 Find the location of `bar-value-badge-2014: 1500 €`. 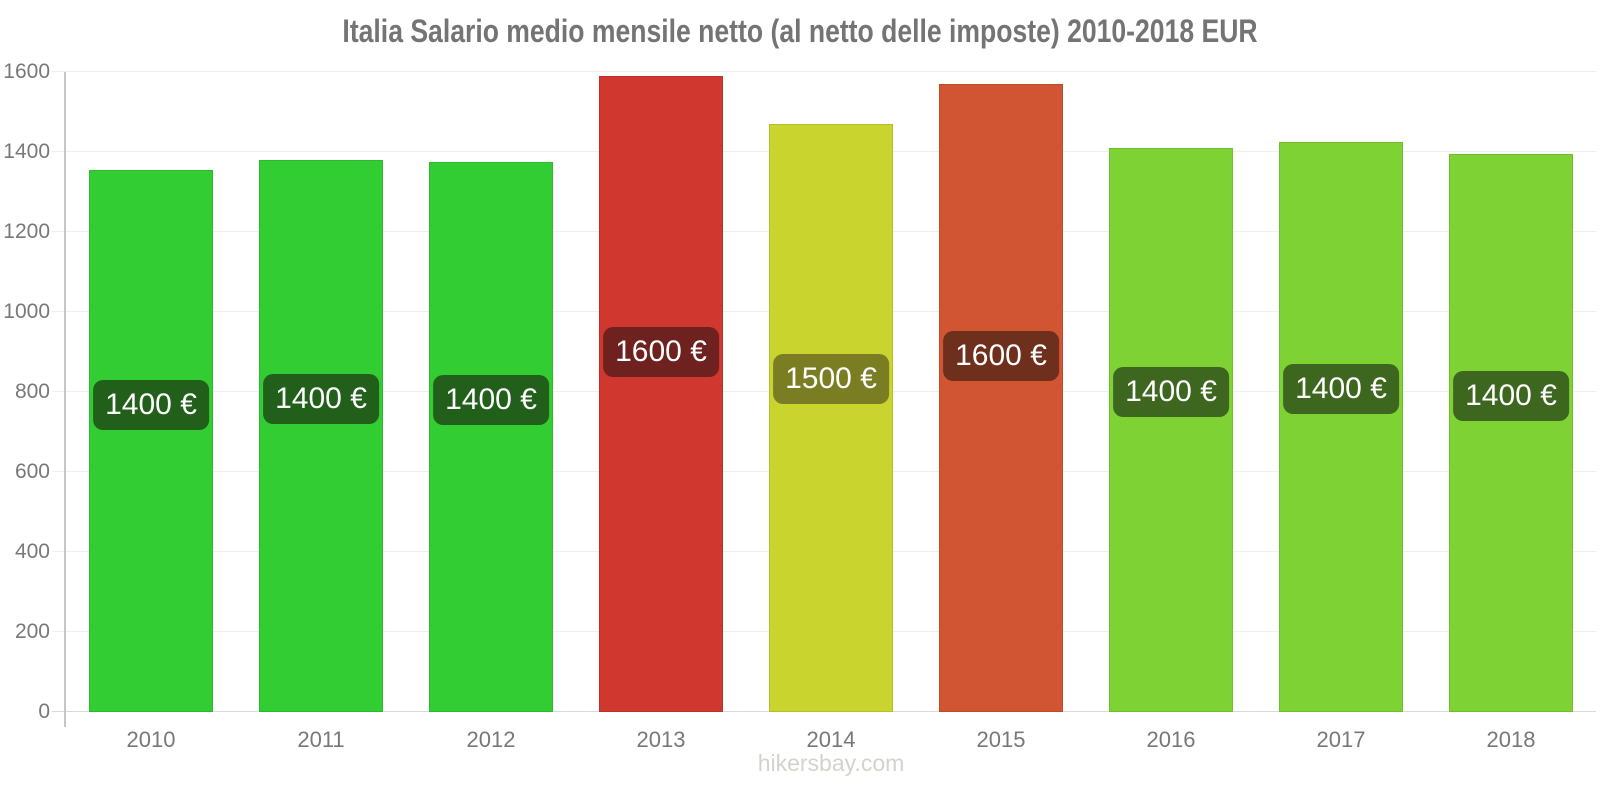

bar-value-badge-2014: 1500 € is located at coordinates (831, 379).